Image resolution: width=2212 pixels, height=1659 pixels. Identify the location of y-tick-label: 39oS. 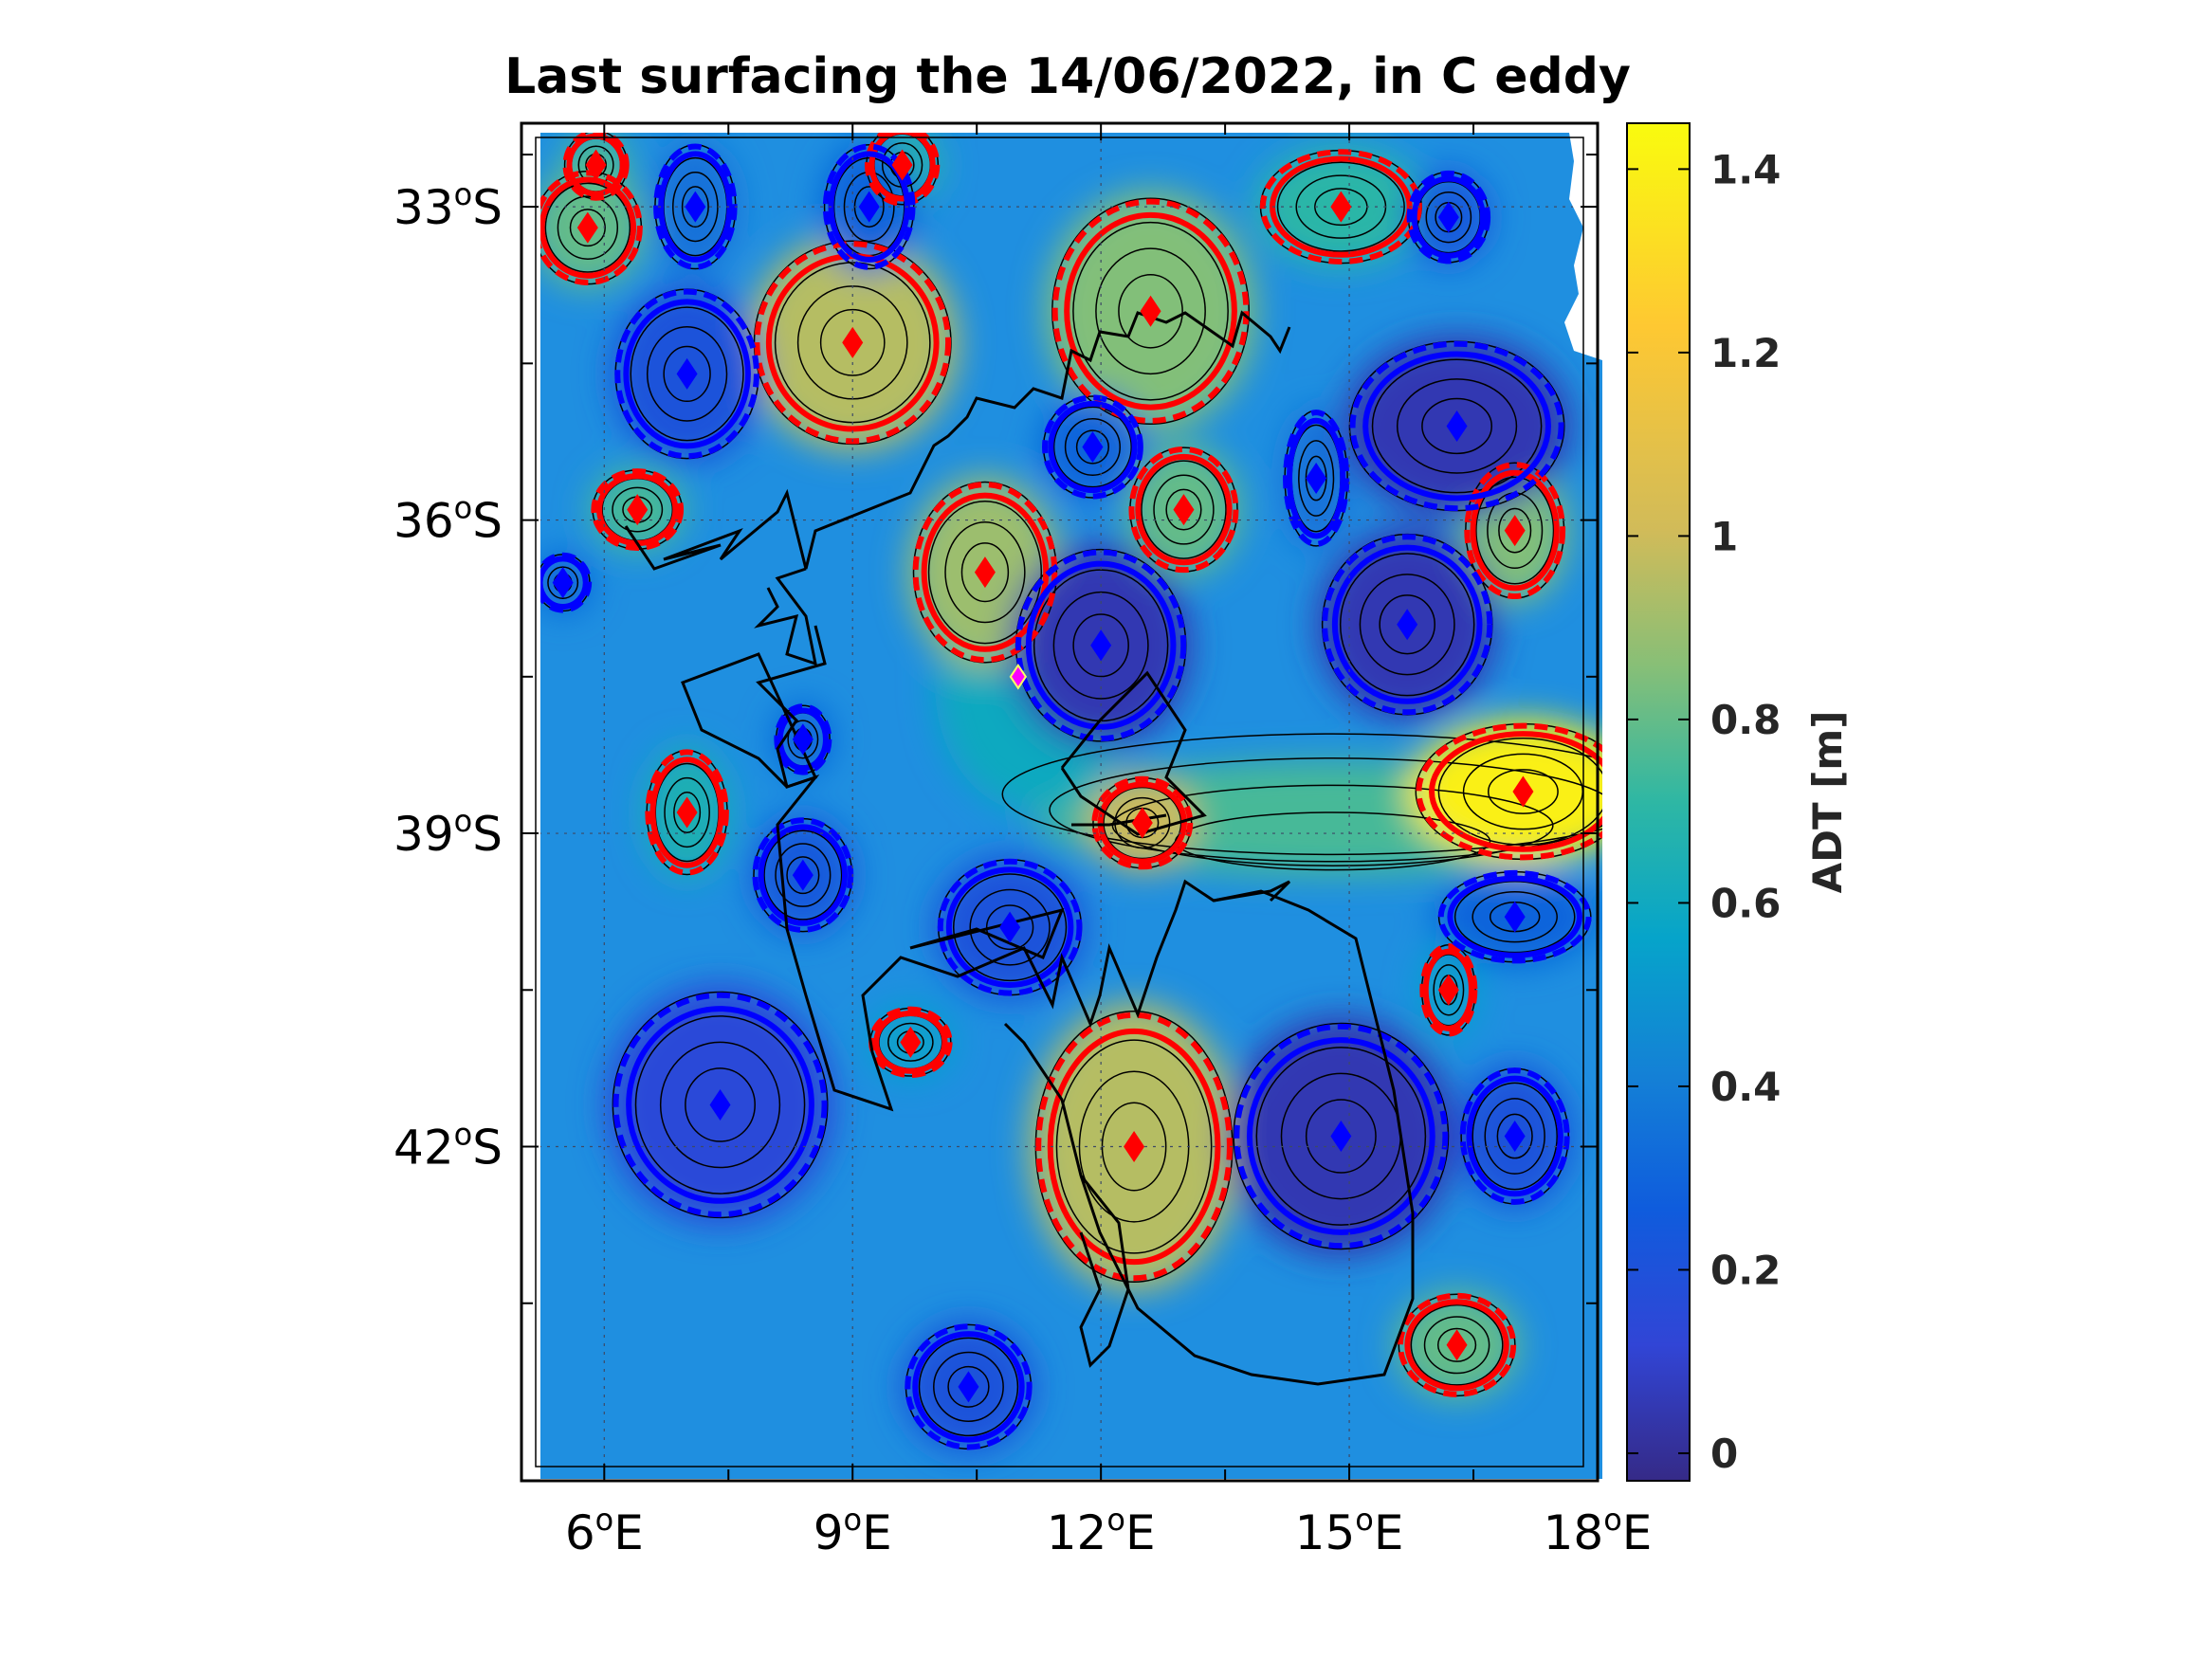
(448, 832).